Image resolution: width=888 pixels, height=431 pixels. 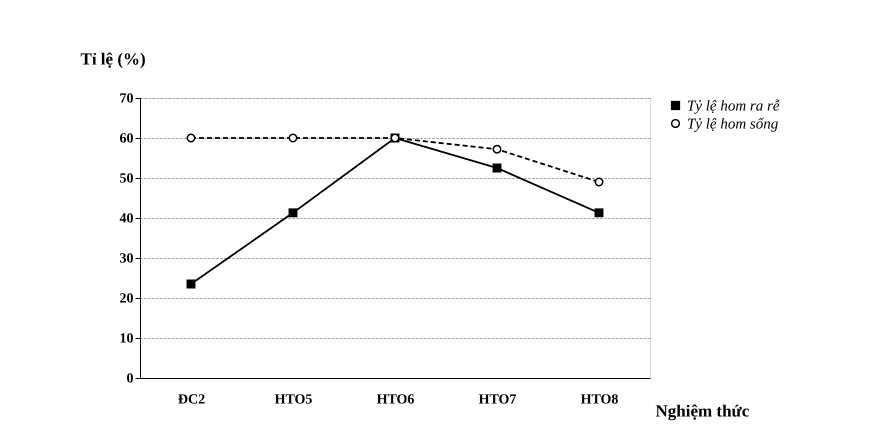 What do you see at coordinates (734, 106) in the screenshot?
I see `legend-label: Tỷ lệ hom ra rễ` at bounding box center [734, 106].